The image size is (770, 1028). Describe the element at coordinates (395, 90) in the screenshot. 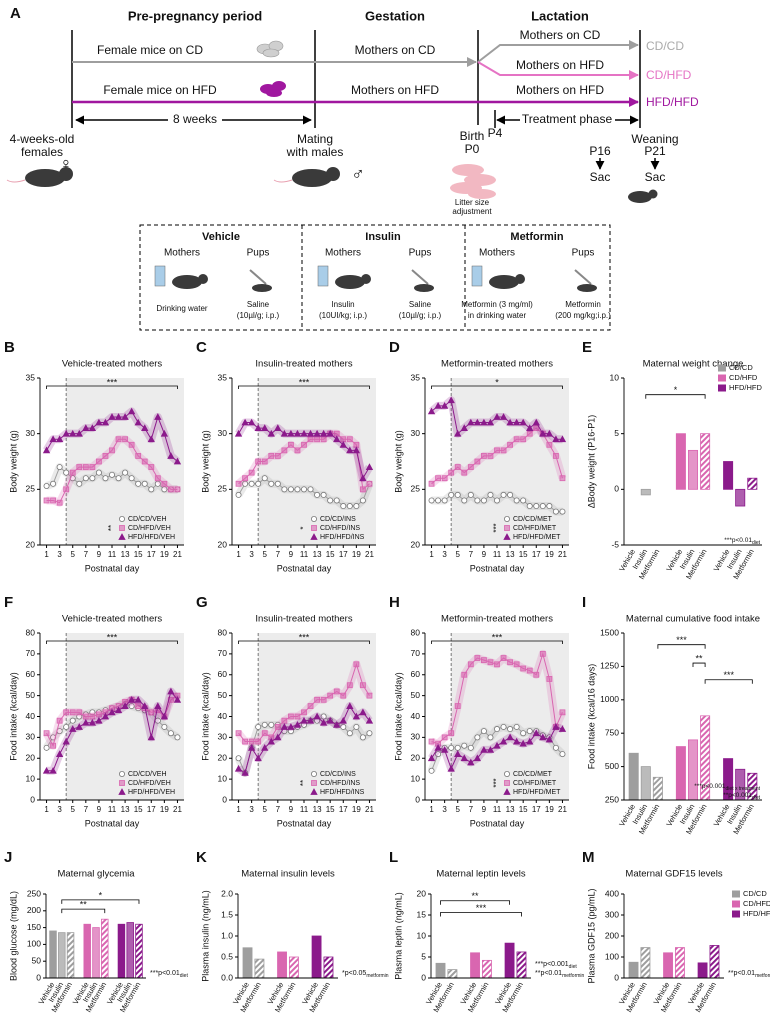

I see `row-label: Mothers on HFD` at that location.